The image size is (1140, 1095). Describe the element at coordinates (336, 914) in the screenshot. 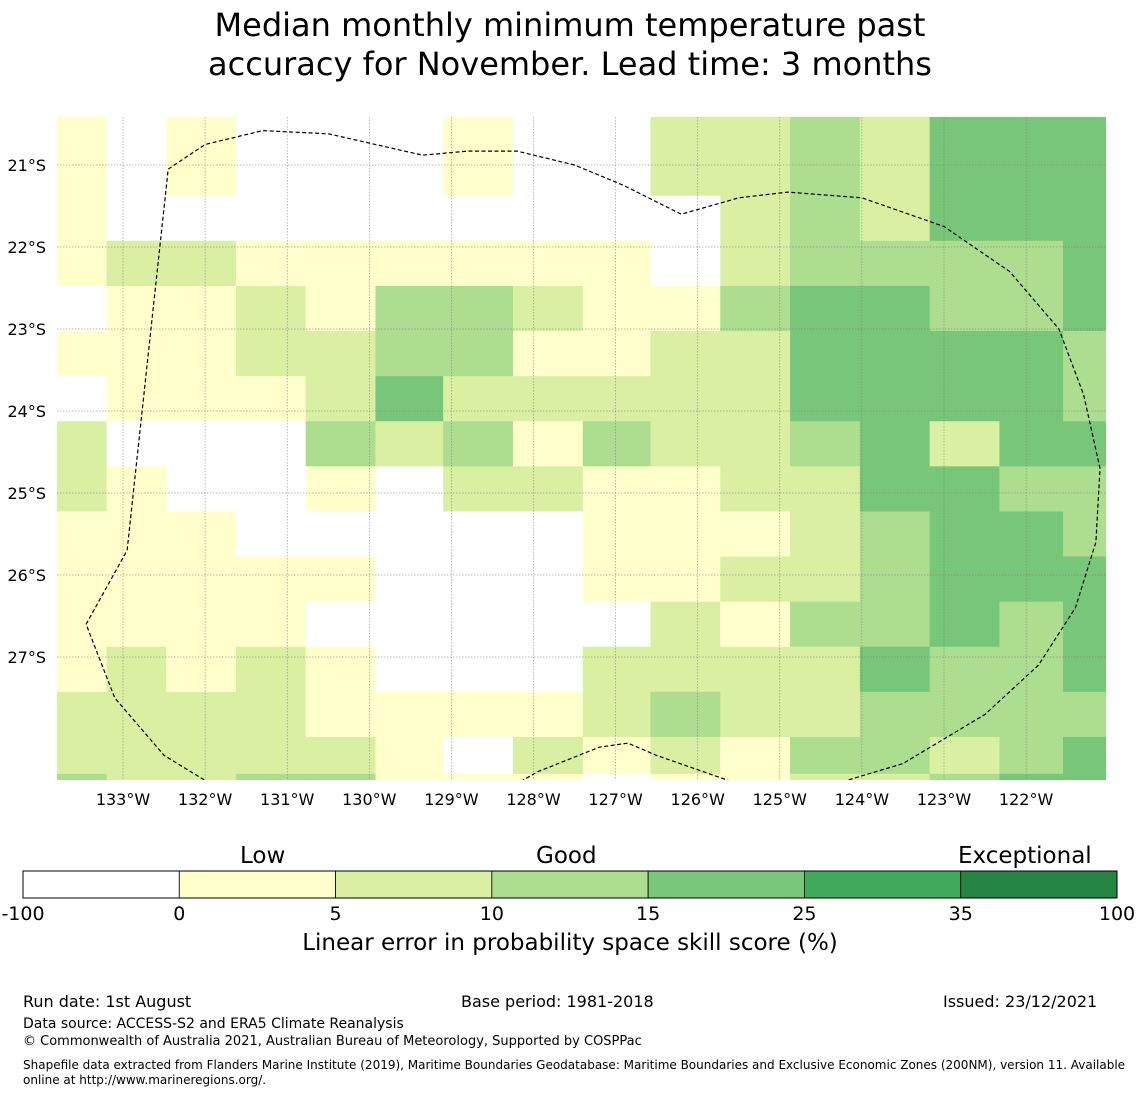

I see `colorbar-tick-label: 5` at that location.